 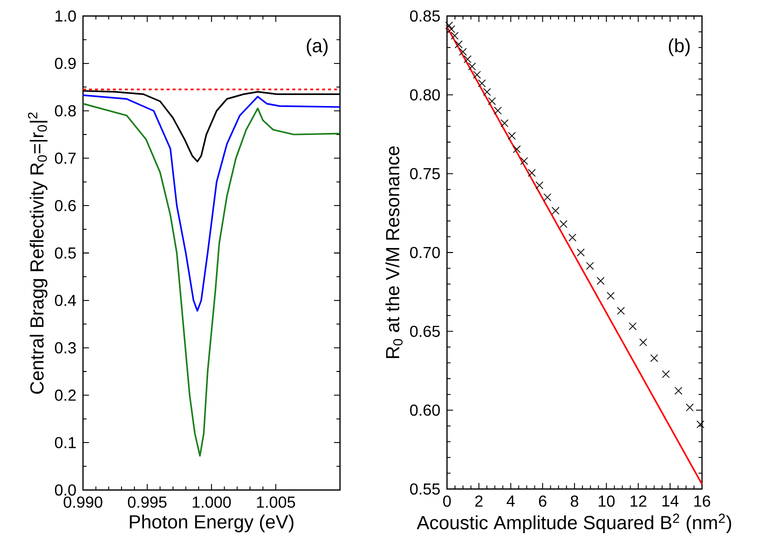 What do you see at coordinates (211, 502) in the screenshot?
I see `x-tick-label: 1.000` at bounding box center [211, 502].